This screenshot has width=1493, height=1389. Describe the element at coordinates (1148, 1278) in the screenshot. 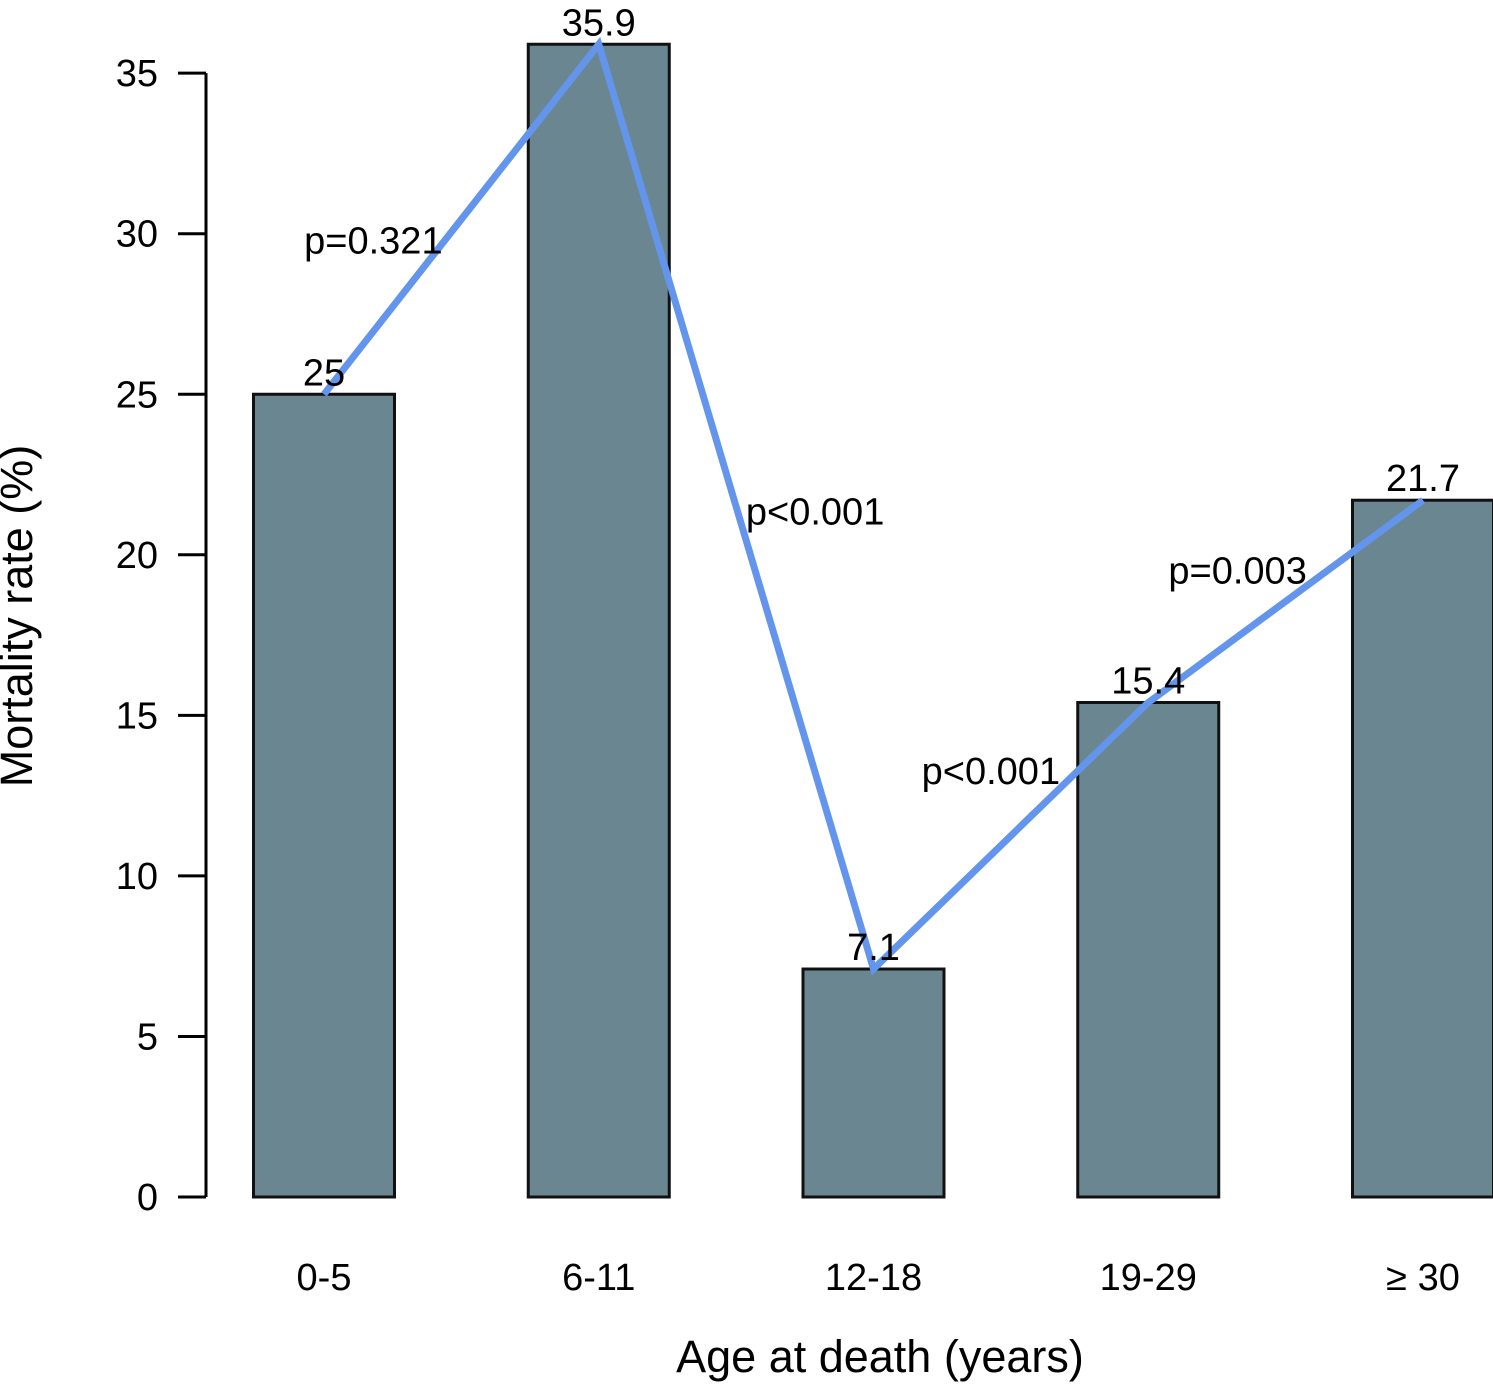

I see `x-category-label: 19-29` at that location.